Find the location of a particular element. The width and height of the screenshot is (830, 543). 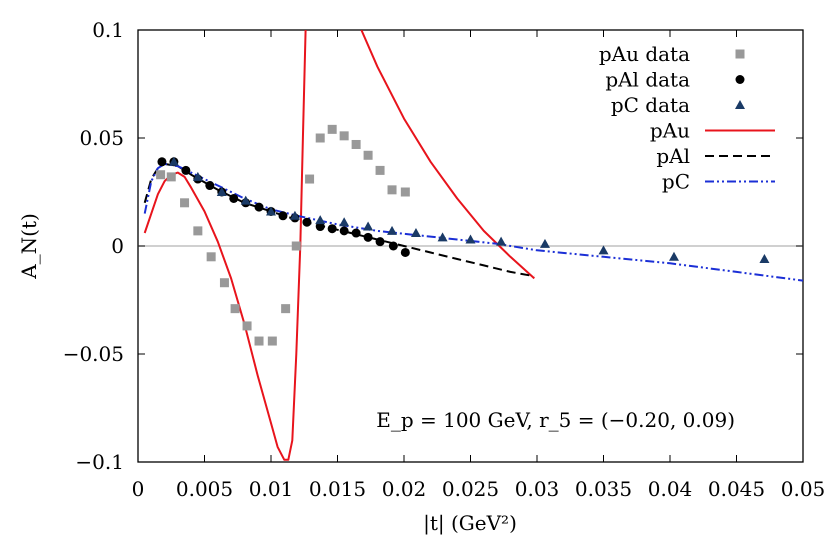

x-tick-label: 0.02 is located at coordinates (404, 489).